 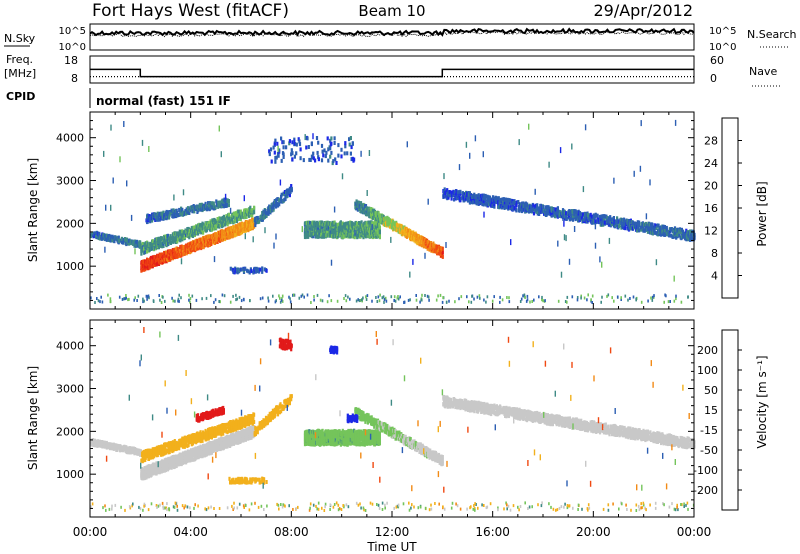 I want to click on noise-panel, so click(x=392, y=37).